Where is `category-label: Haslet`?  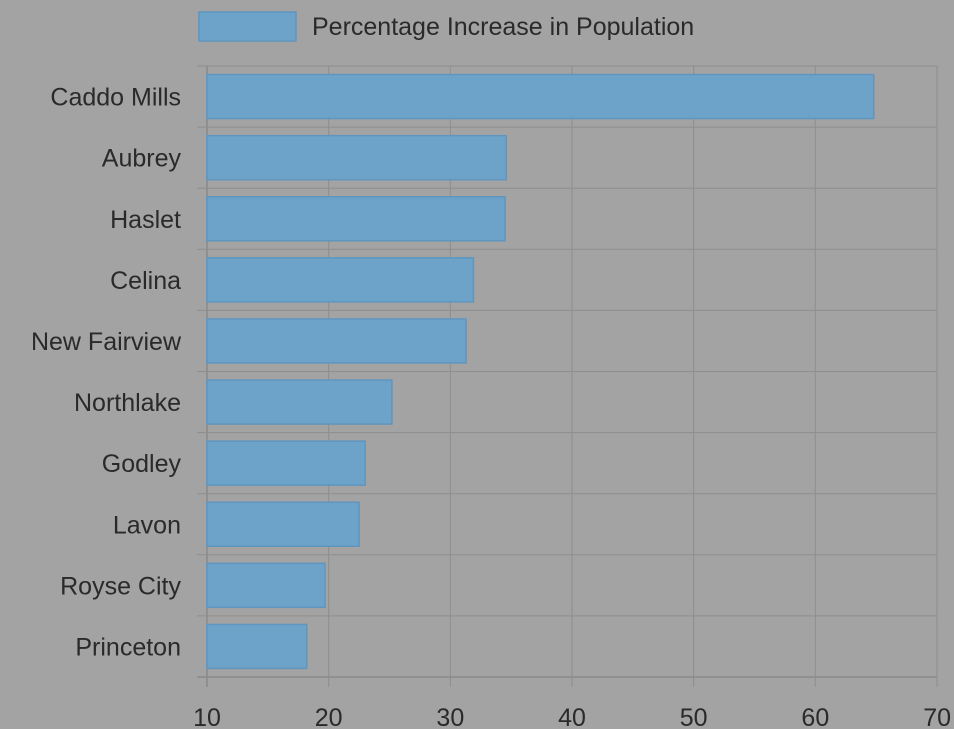 category-label: Haslet is located at coordinates (145, 220).